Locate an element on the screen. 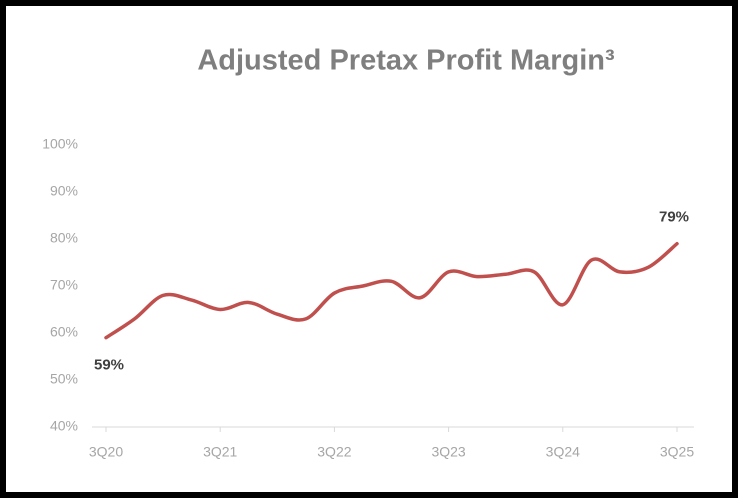  y-tick-label: 60% is located at coordinates (64, 332).